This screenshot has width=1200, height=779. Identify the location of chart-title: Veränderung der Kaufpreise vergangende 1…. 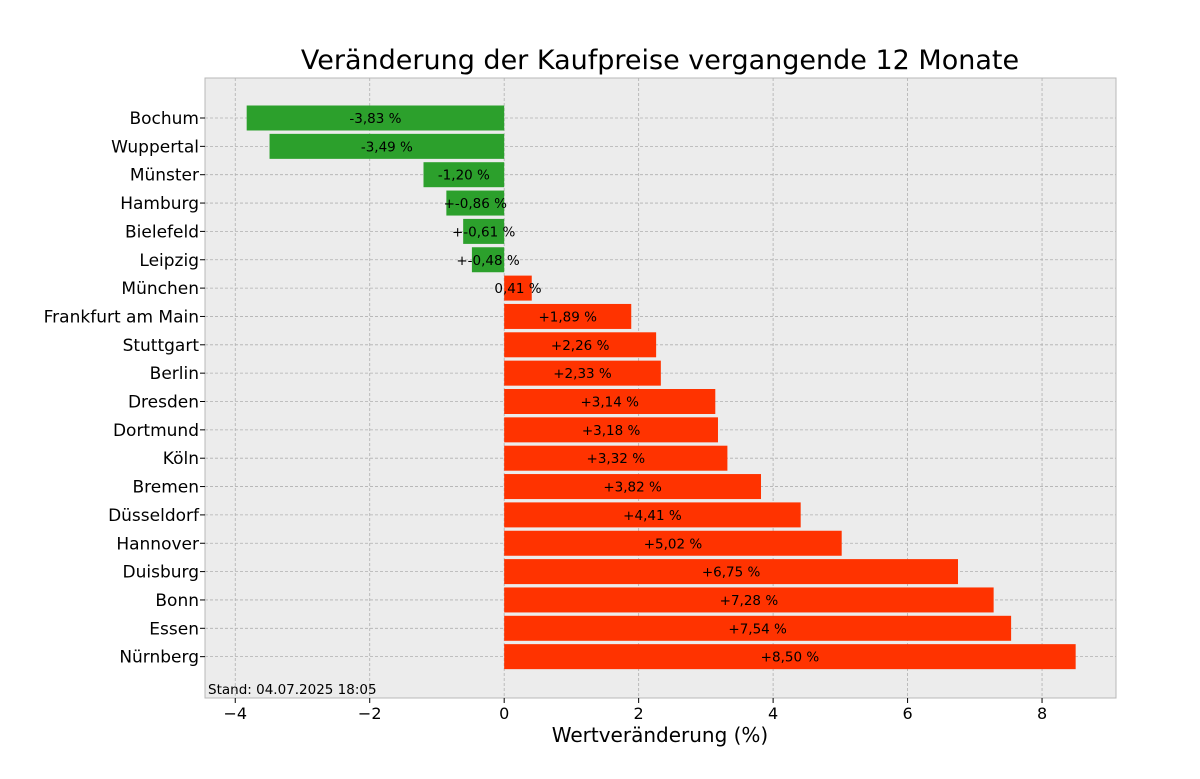
(660, 60).